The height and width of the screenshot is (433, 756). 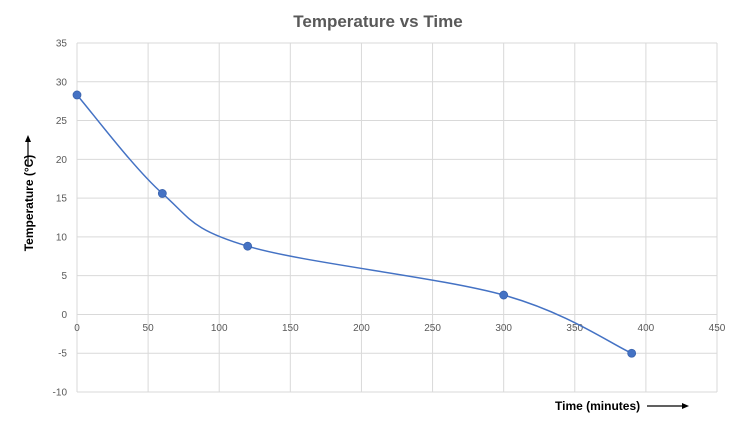 What do you see at coordinates (62, 82) in the screenshot?
I see `y-tick-label: 30` at bounding box center [62, 82].